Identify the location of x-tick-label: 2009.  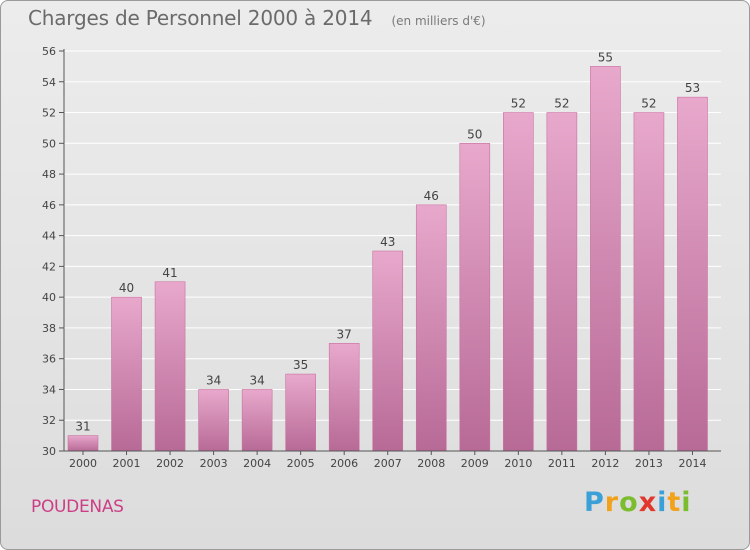
(475, 463).